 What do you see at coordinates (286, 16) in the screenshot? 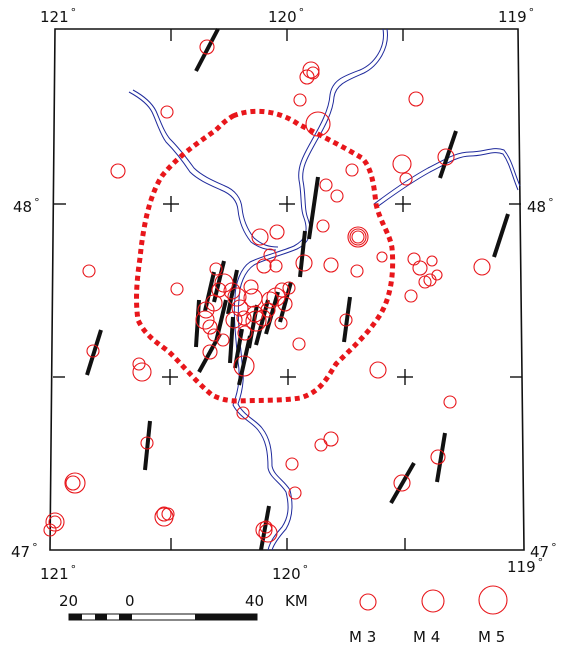
I see `lon-label-top-120: 120 °` at bounding box center [286, 16].